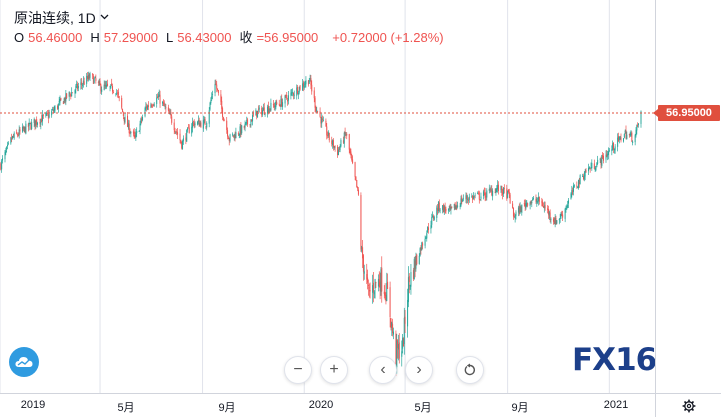 The height and width of the screenshot is (417, 721). Describe the element at coordinates (383, 370) in the screenshot. I see `scroll-left-button: ‹` at that location.